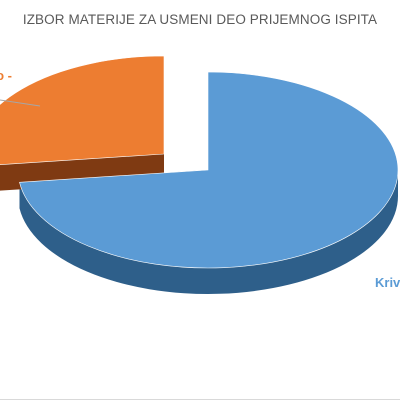  What do you see at coordinates (20, 103) in the screenshot?
I see `label-leader-line` at bounding box center [20, 103].